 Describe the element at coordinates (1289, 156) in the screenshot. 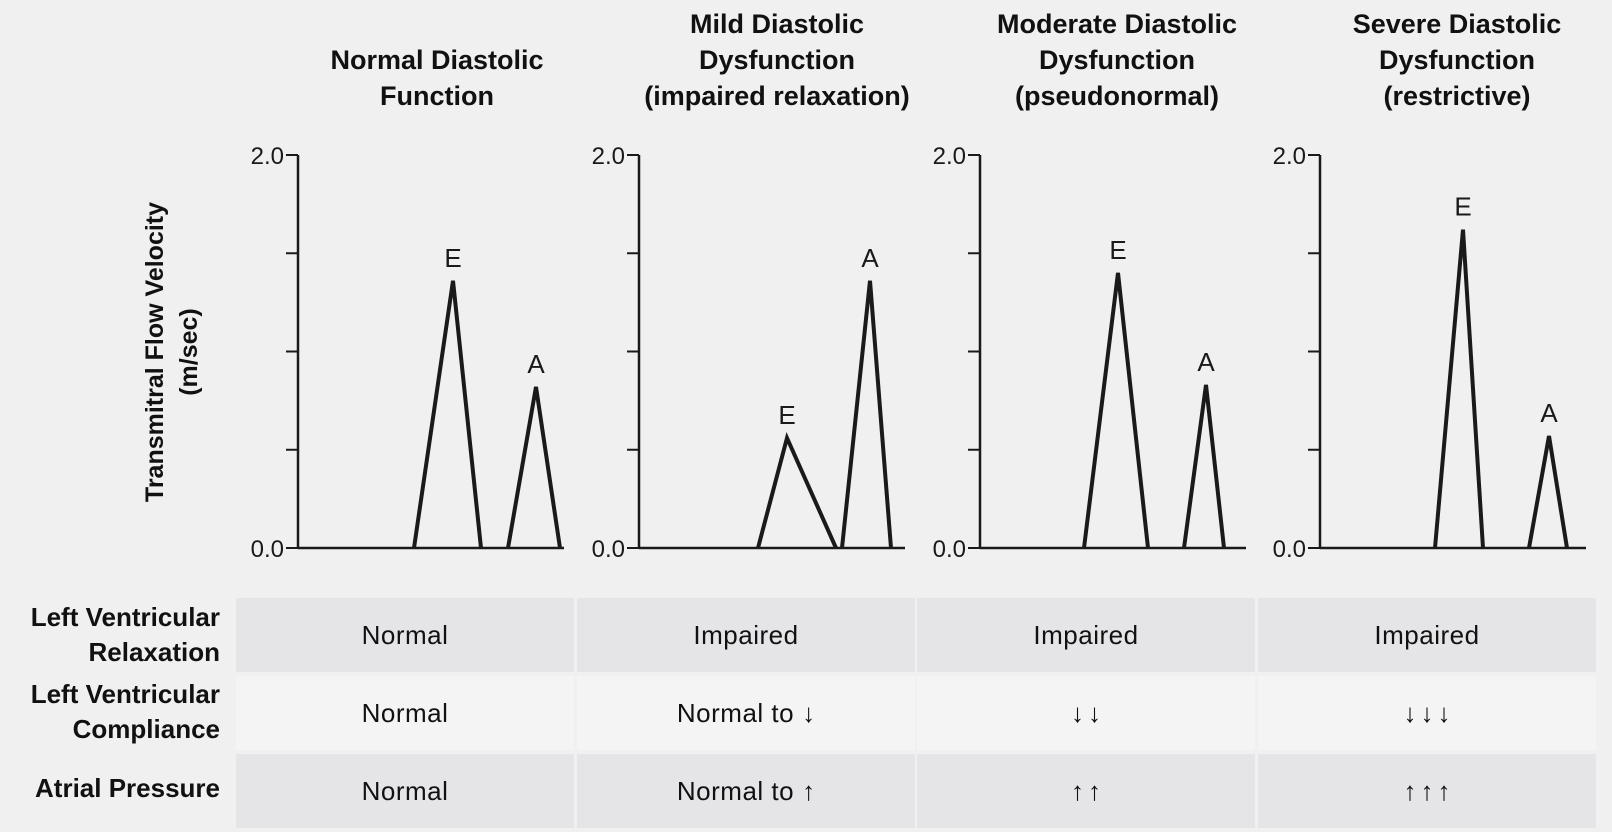

I see `y-tick-label-max-severe: 2.0` at that location.